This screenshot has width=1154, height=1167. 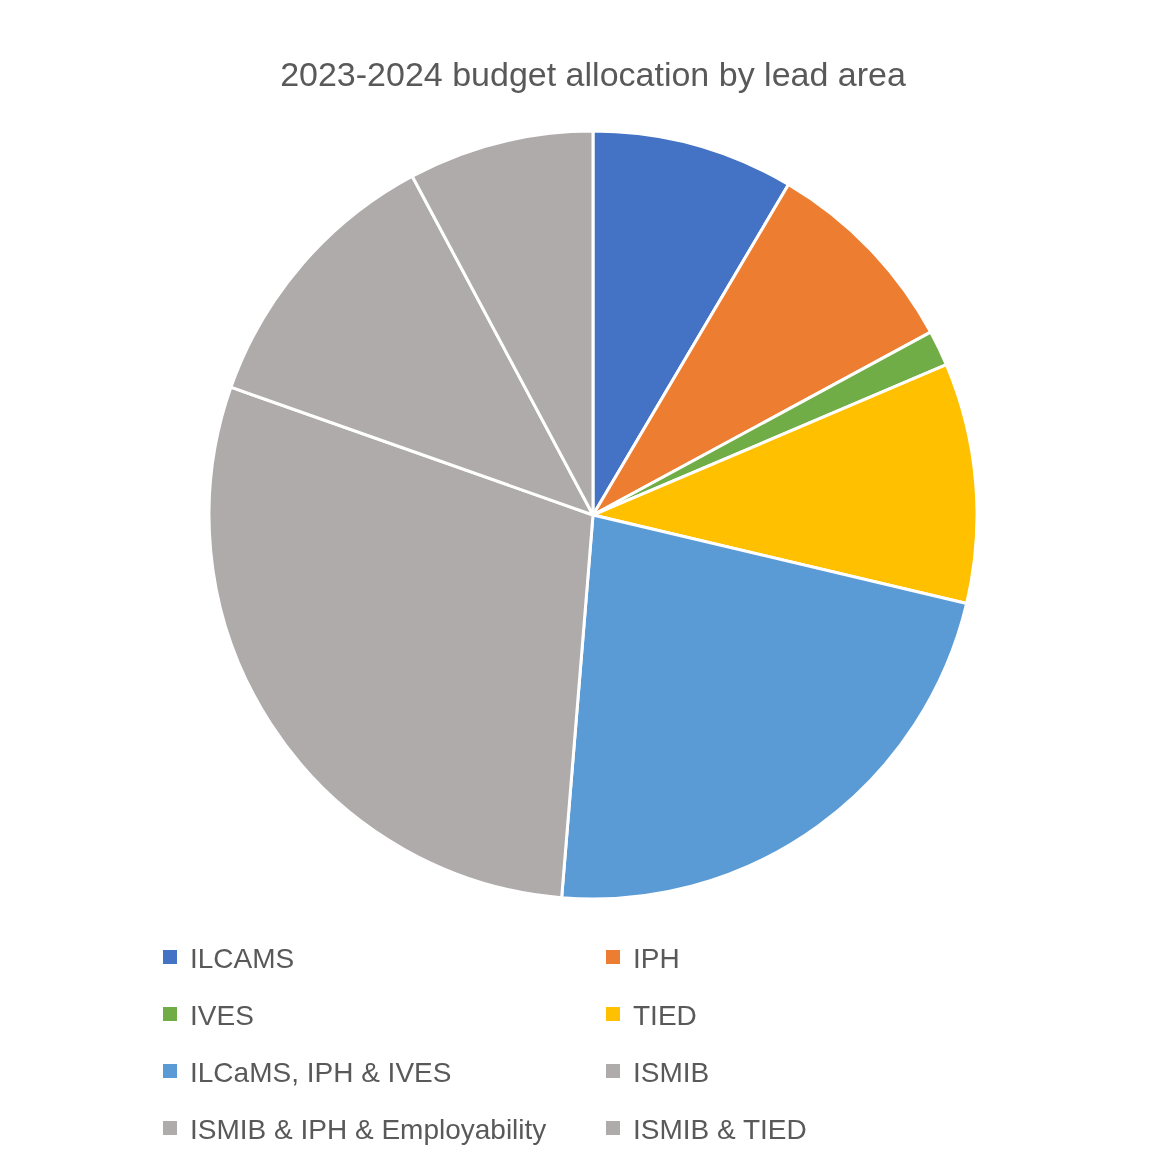 I want to click on legend-label: ISMIB & TIED, so click(x=720, y=1129).